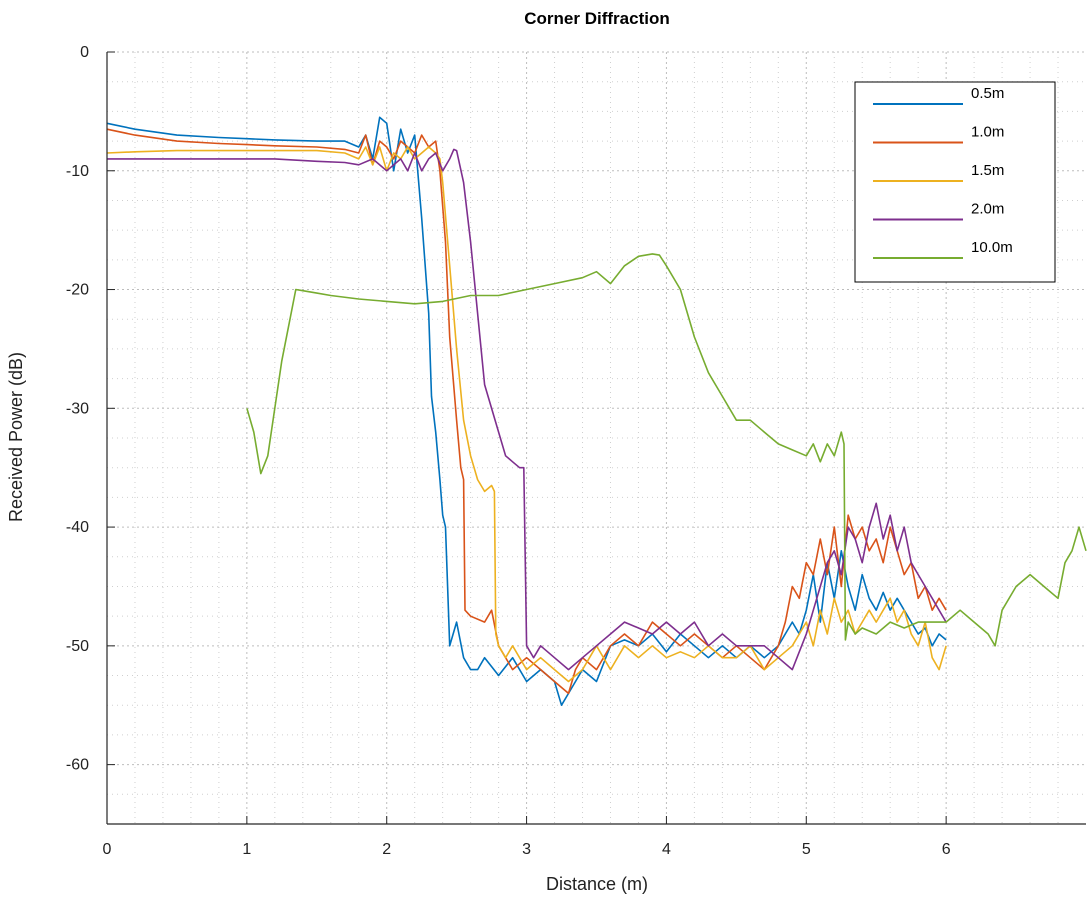  I want to click on x-tick-label: 1, so click(246, 849).